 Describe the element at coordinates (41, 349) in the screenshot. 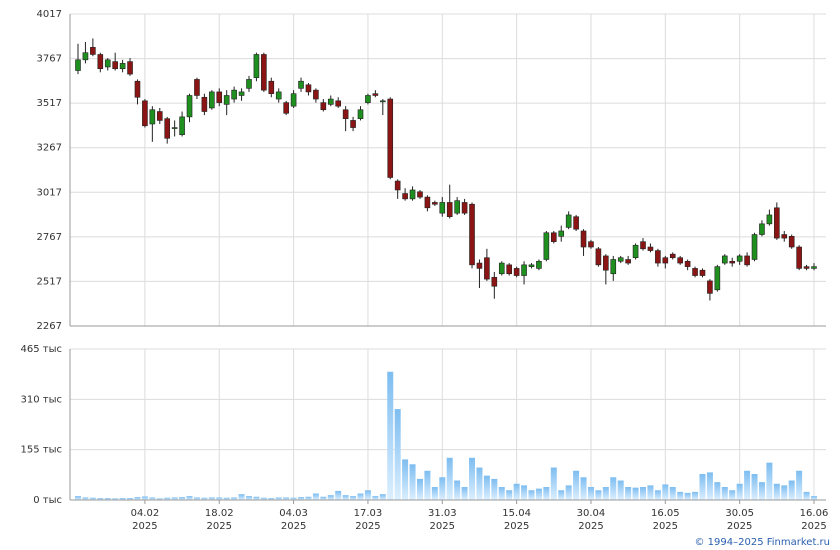

I see `y-tick-label: 465 тыс` at that location.